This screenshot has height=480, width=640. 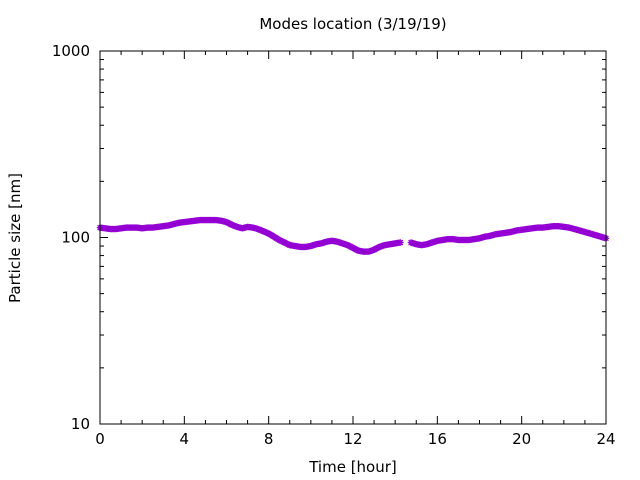 I want to click on x-tick-label: 0, so click(x=100, y=439).